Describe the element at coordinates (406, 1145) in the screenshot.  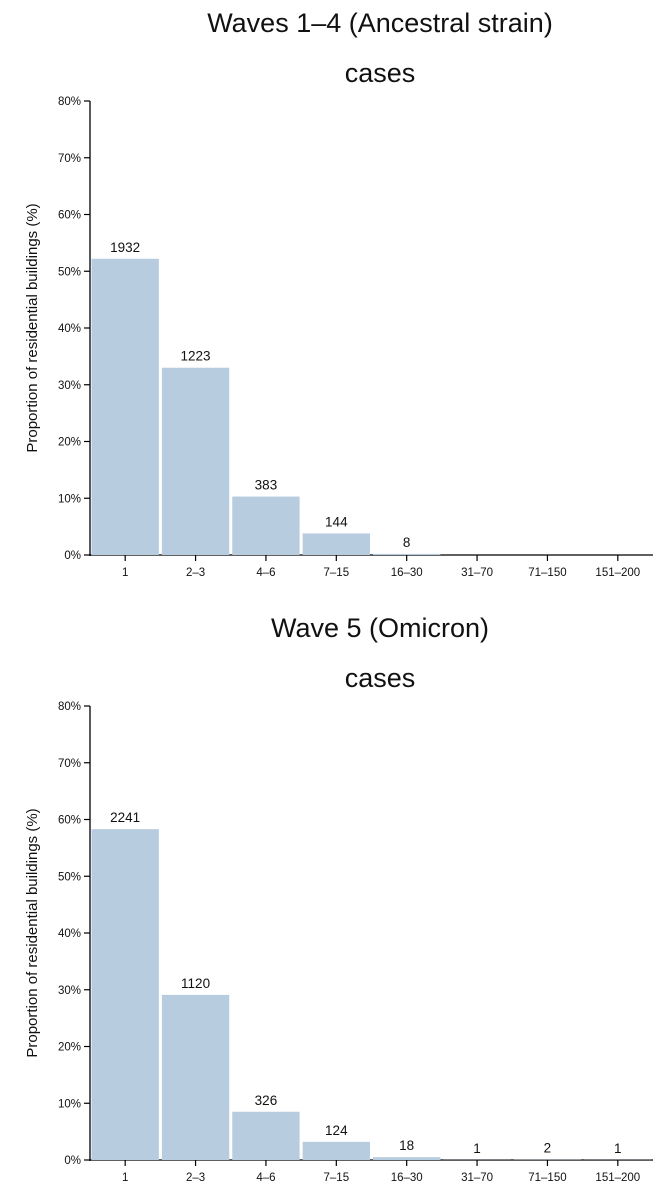
I see `bar-value-label: 18` at that location.